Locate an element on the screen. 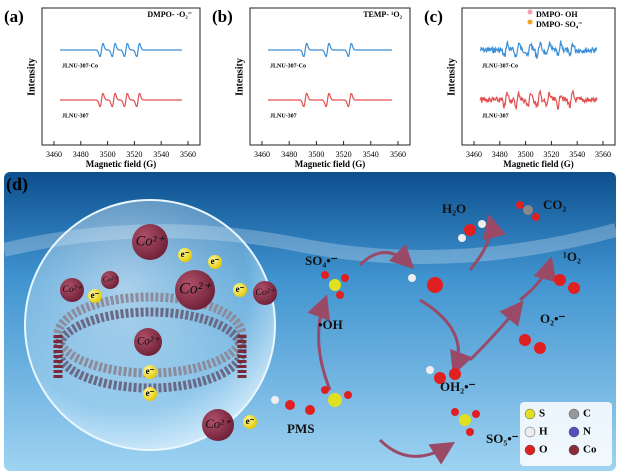 The width and height of the screenshot is (619, 473). species-label: OH₂•⁻ is located at coordinates (458, 386).